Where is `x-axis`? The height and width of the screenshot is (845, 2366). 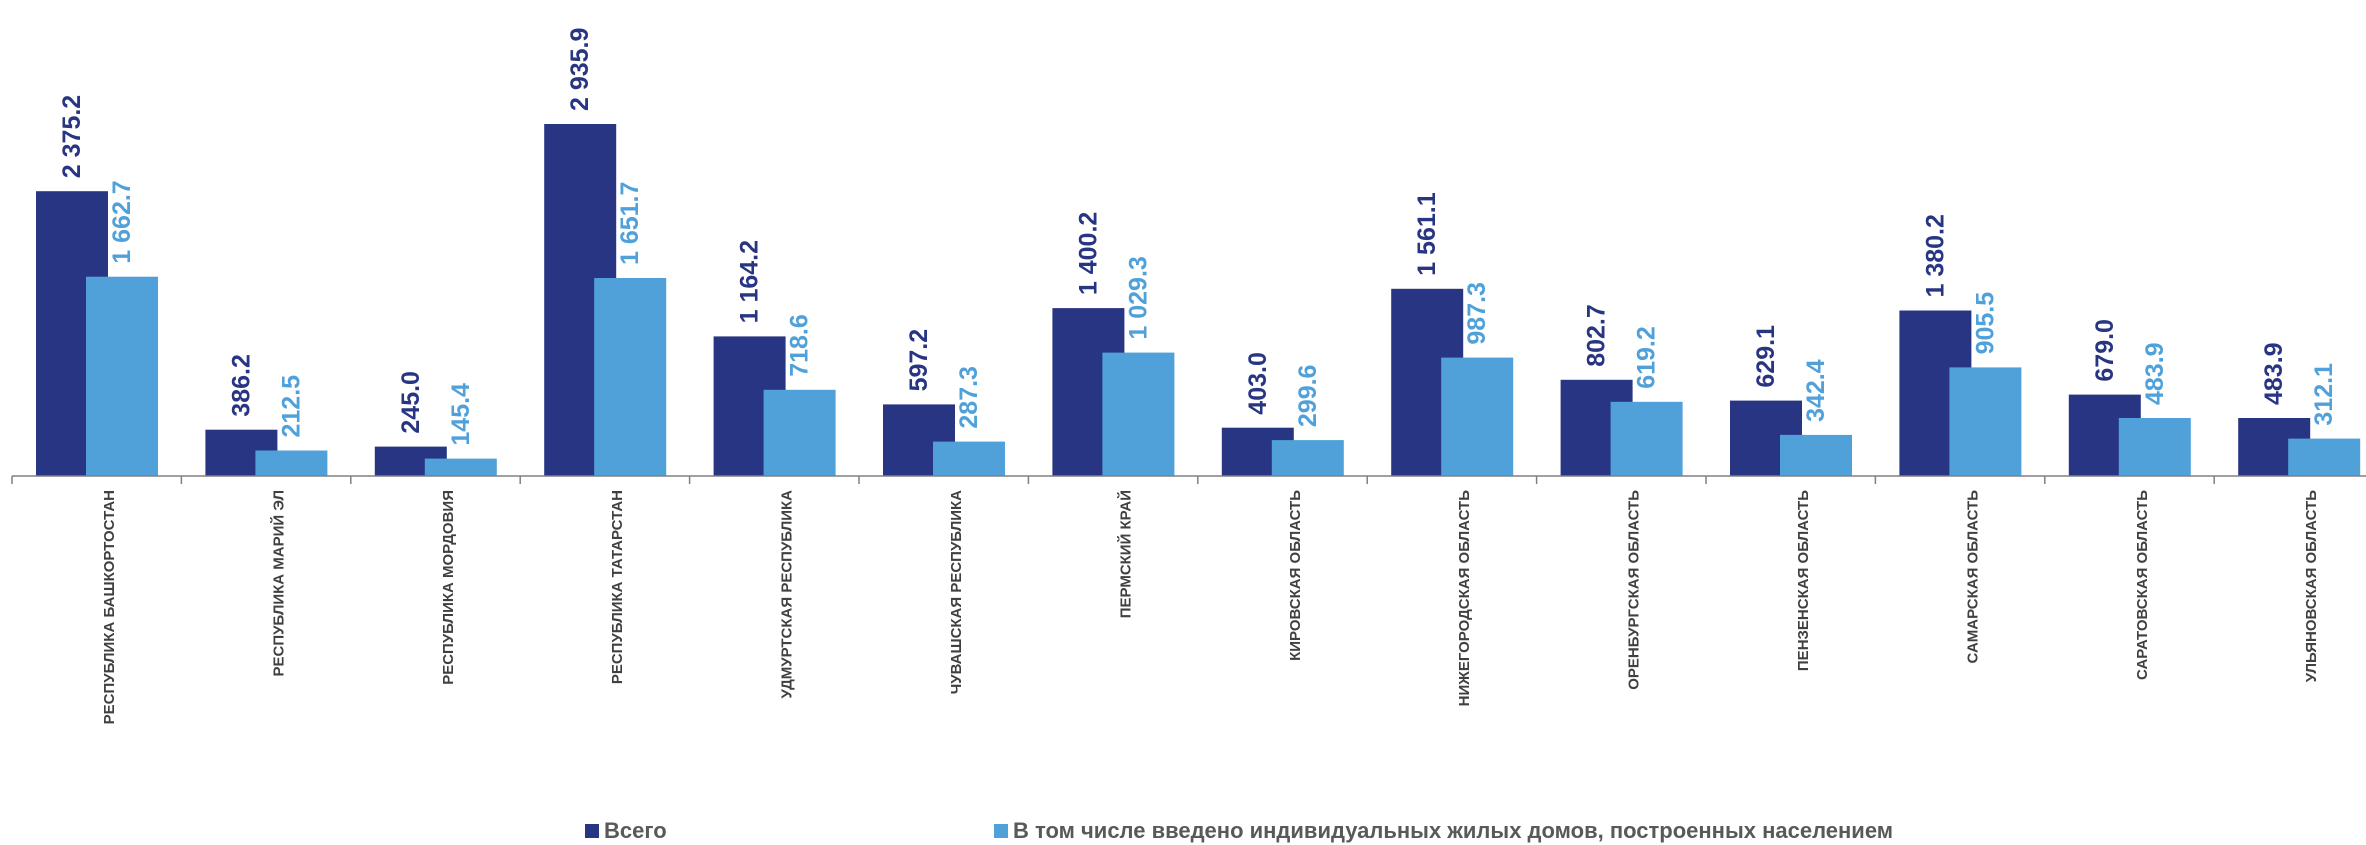 x-axis is located at coordinates (1188, 479).